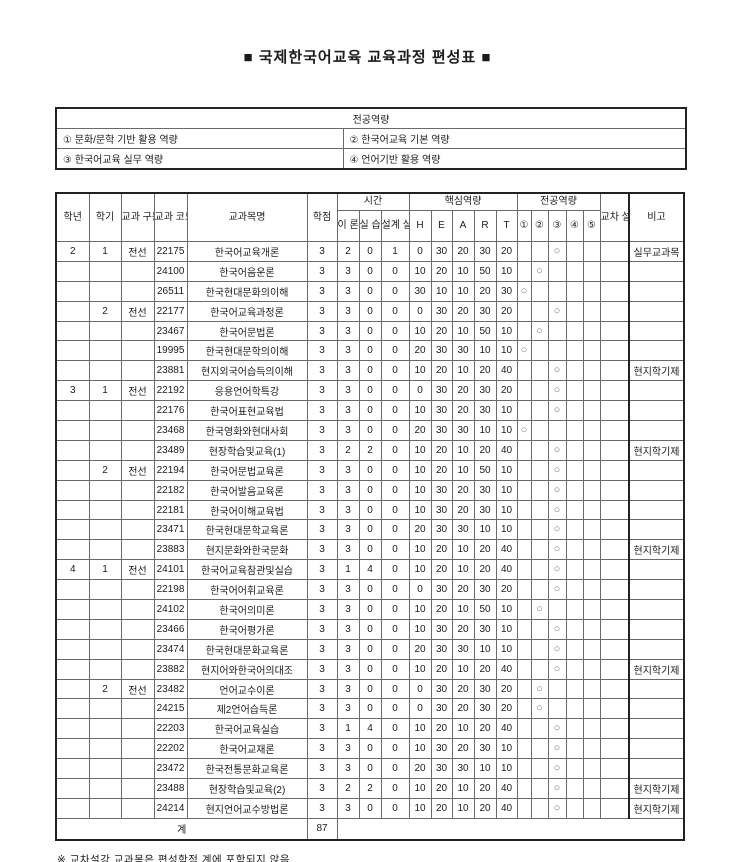 The image size is (735, 862). I want to click on cell-year, so click(72, 709).